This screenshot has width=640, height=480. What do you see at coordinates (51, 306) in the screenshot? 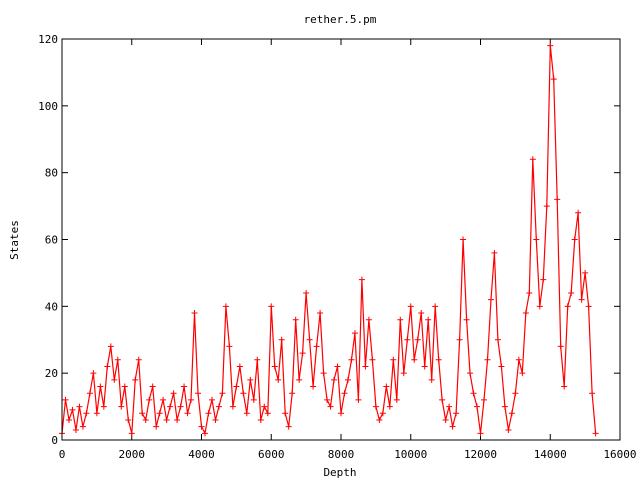
I see `y-tick-label: 40` at bounding box center [51, 306].